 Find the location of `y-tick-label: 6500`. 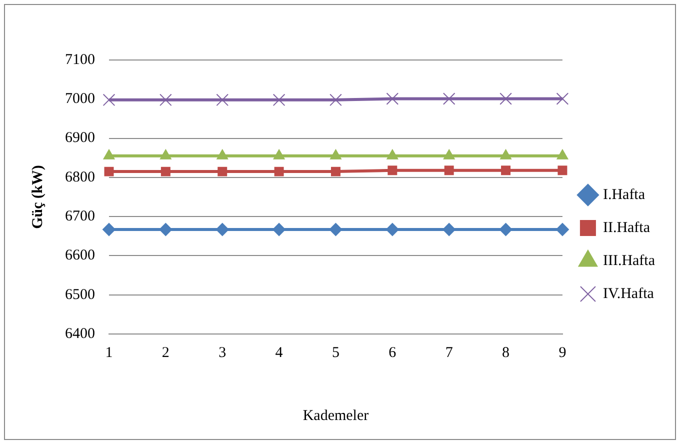

y-tick-label: 6500 is located at coordinates (80, 294).